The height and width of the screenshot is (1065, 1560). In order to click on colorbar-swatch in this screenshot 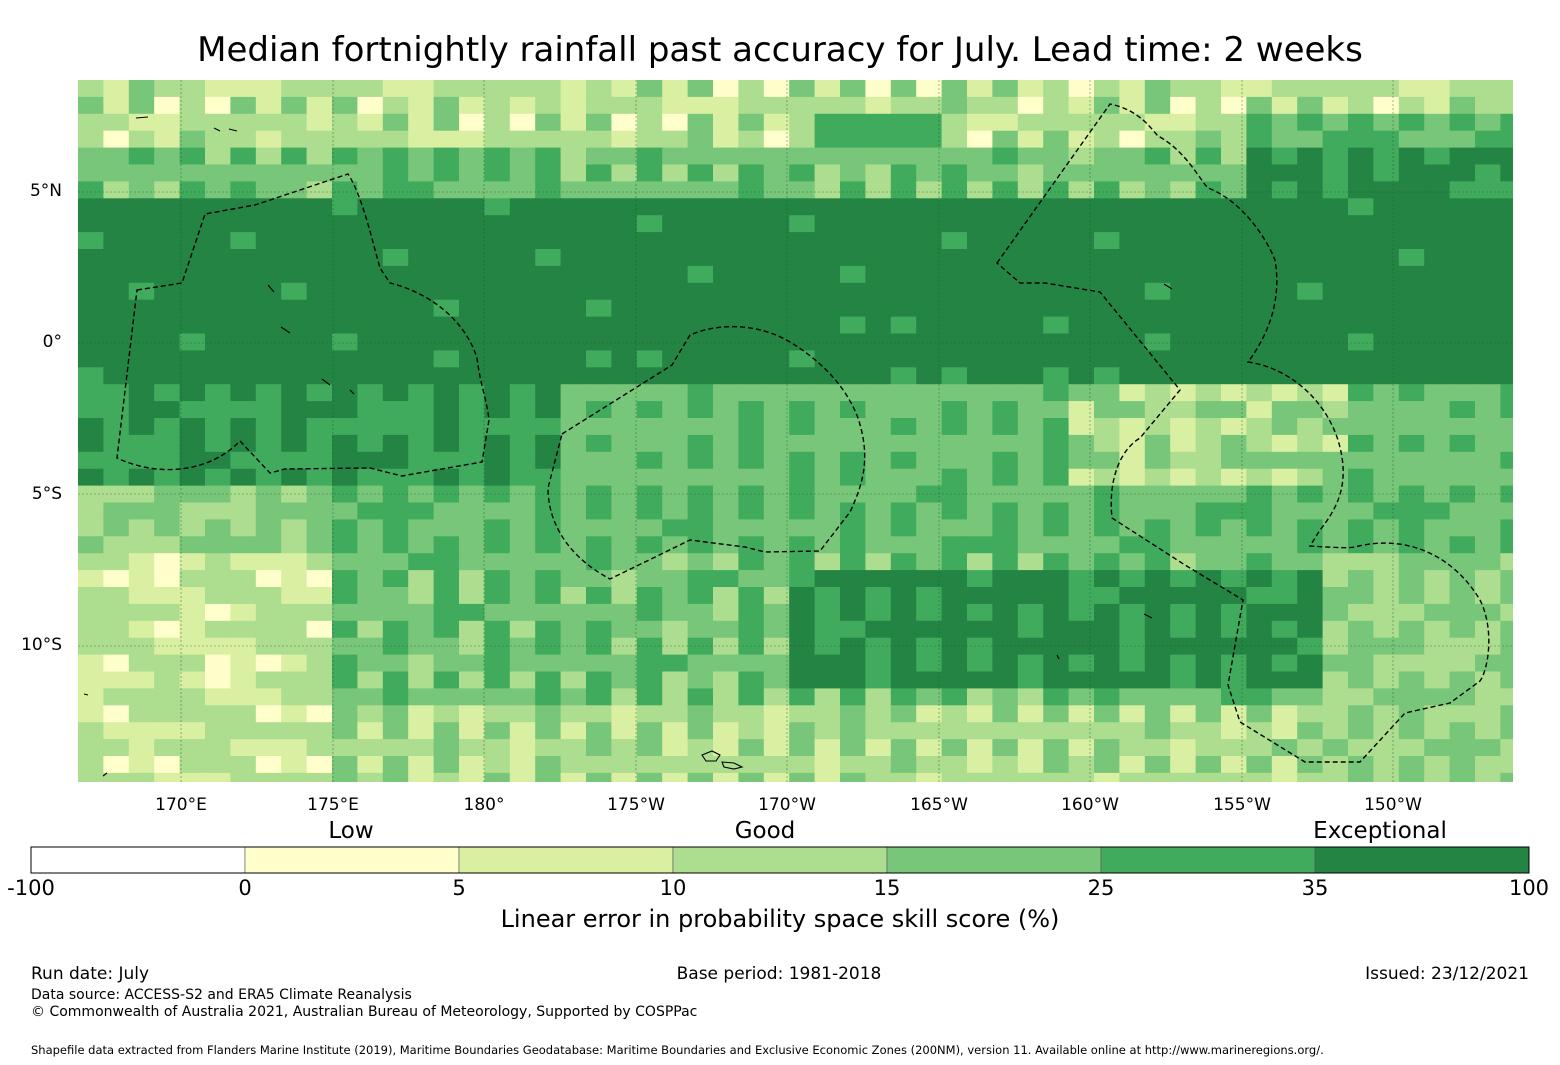, I will do `click(1208, 860)`.